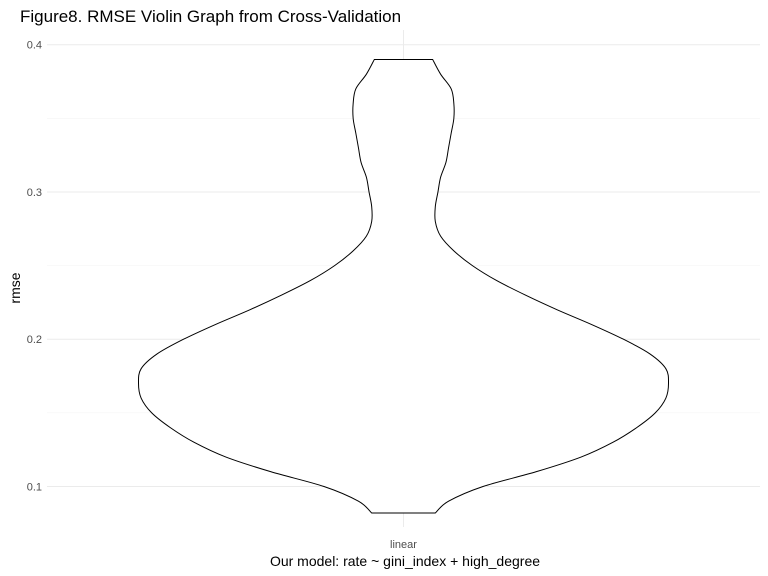  Describe the element at coordinates (15, 287) in the screenshot. I see `y-axis-label: rmse` at that location.